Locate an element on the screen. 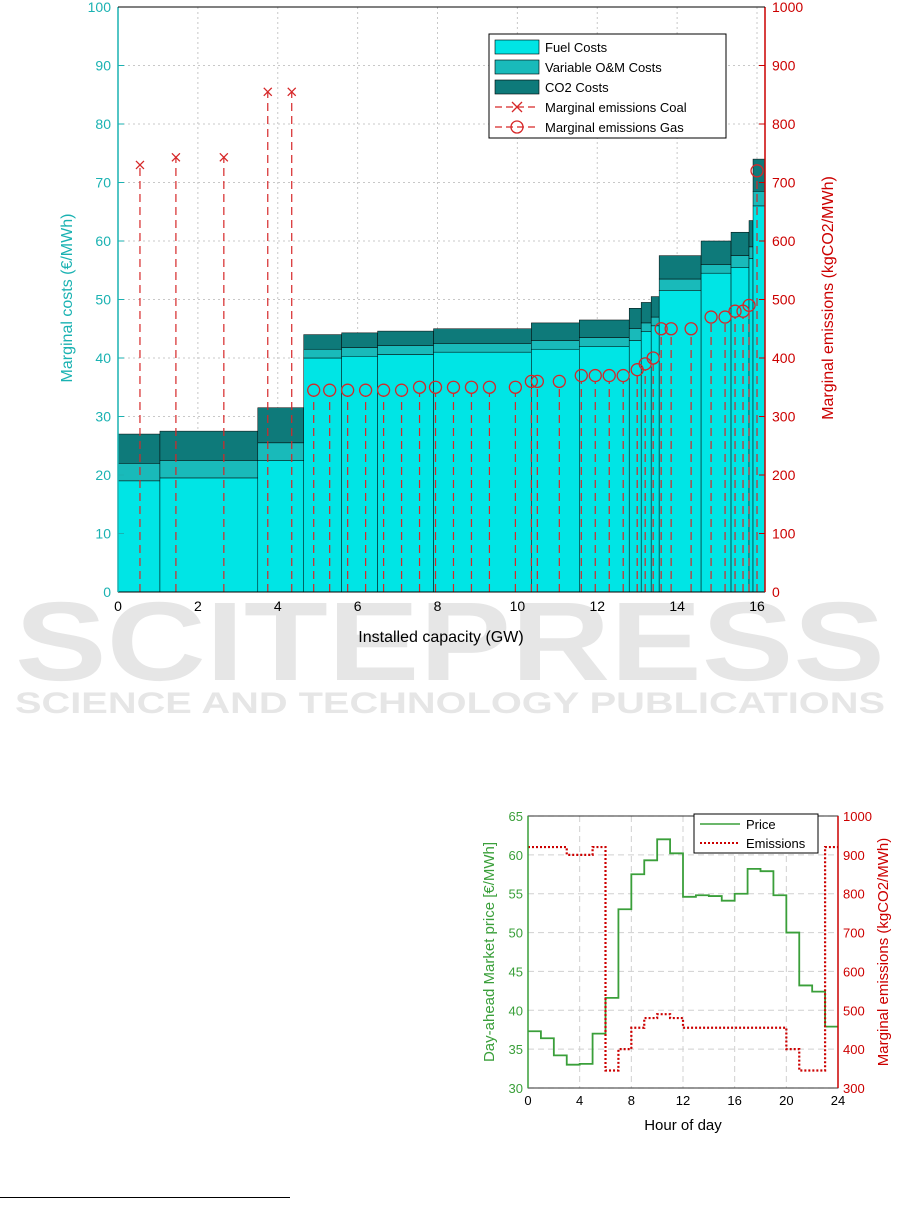  price-series-line is located at coordinates (683, 952).